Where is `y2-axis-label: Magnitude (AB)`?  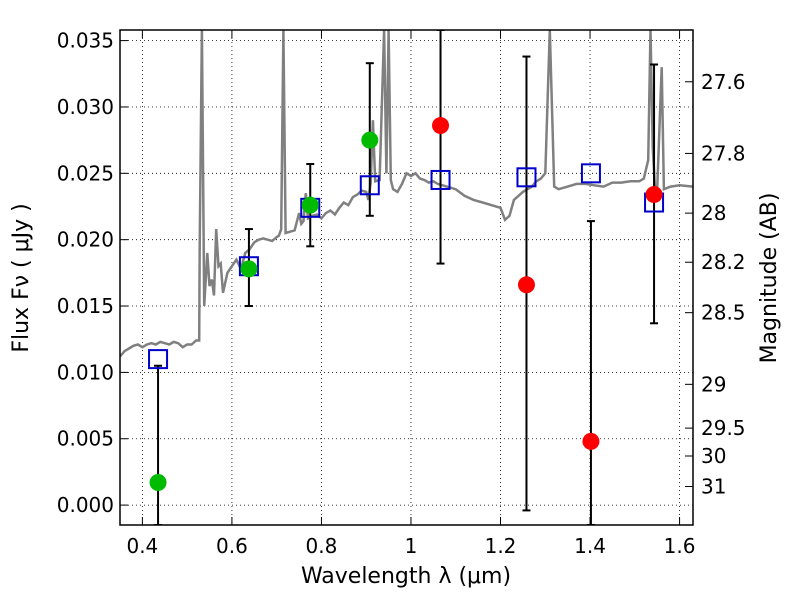 y2-axis-label: Magnitude (AB) is located at coordinates (769, 278).